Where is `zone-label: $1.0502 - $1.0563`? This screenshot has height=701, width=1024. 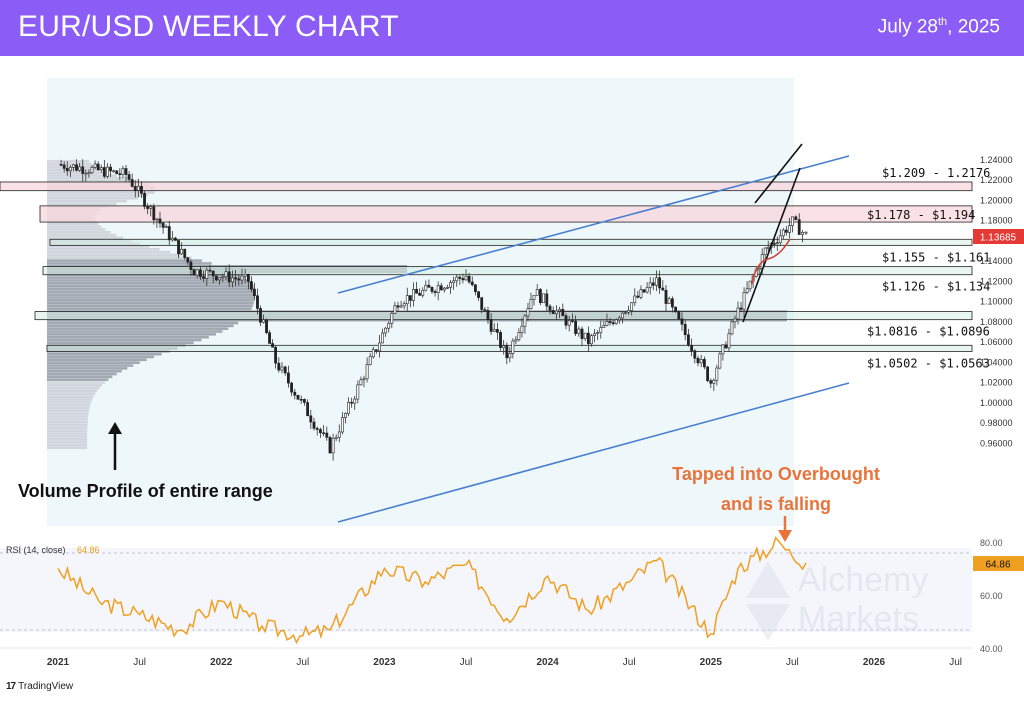
zone-label: $1.0502 - $1.0563 is located at coordinates (928, 363).